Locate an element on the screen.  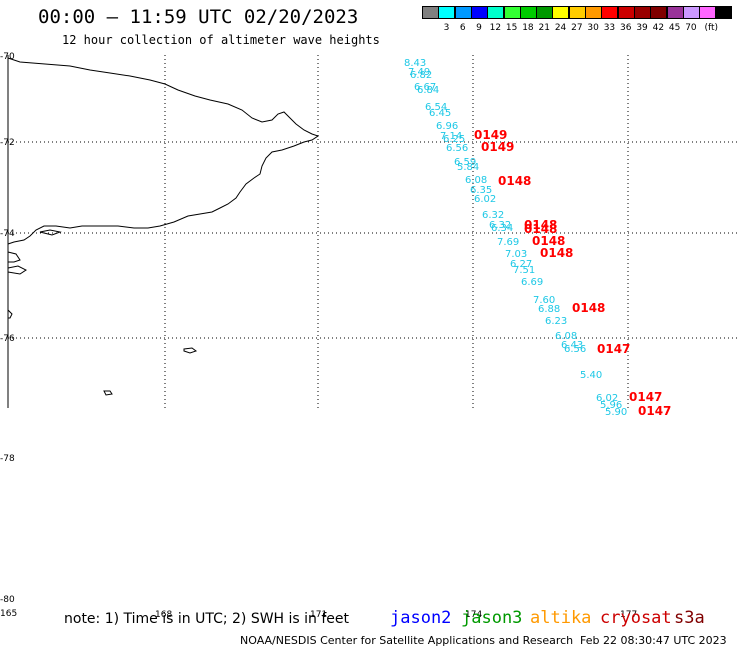
lat-label: -78 is located at coordinates (7, 459).